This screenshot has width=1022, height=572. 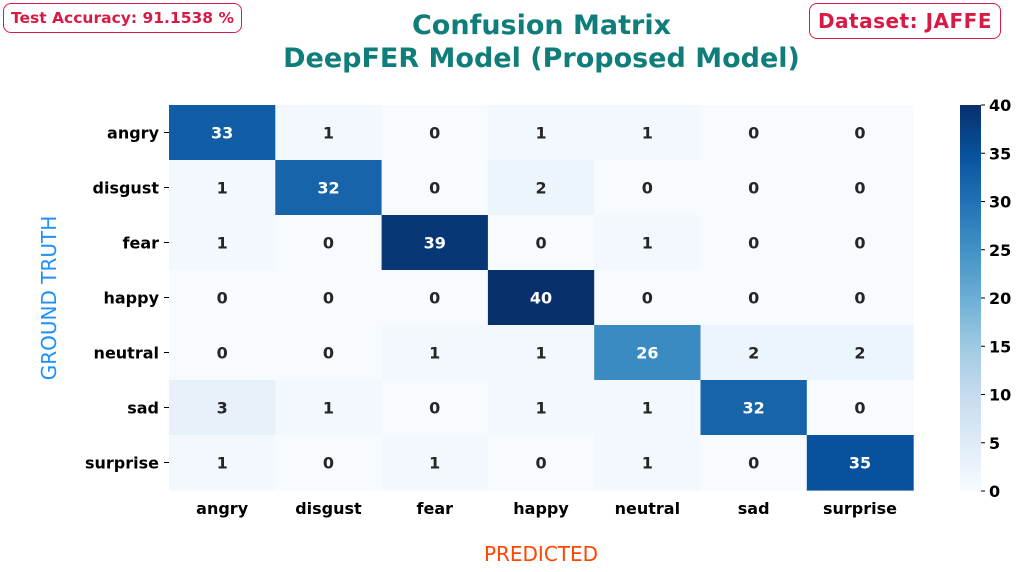 What do you see at coordinates (122, 463) in the screenshot?
I see `y-tick-label: surprise` at bounding box center [122, 463].